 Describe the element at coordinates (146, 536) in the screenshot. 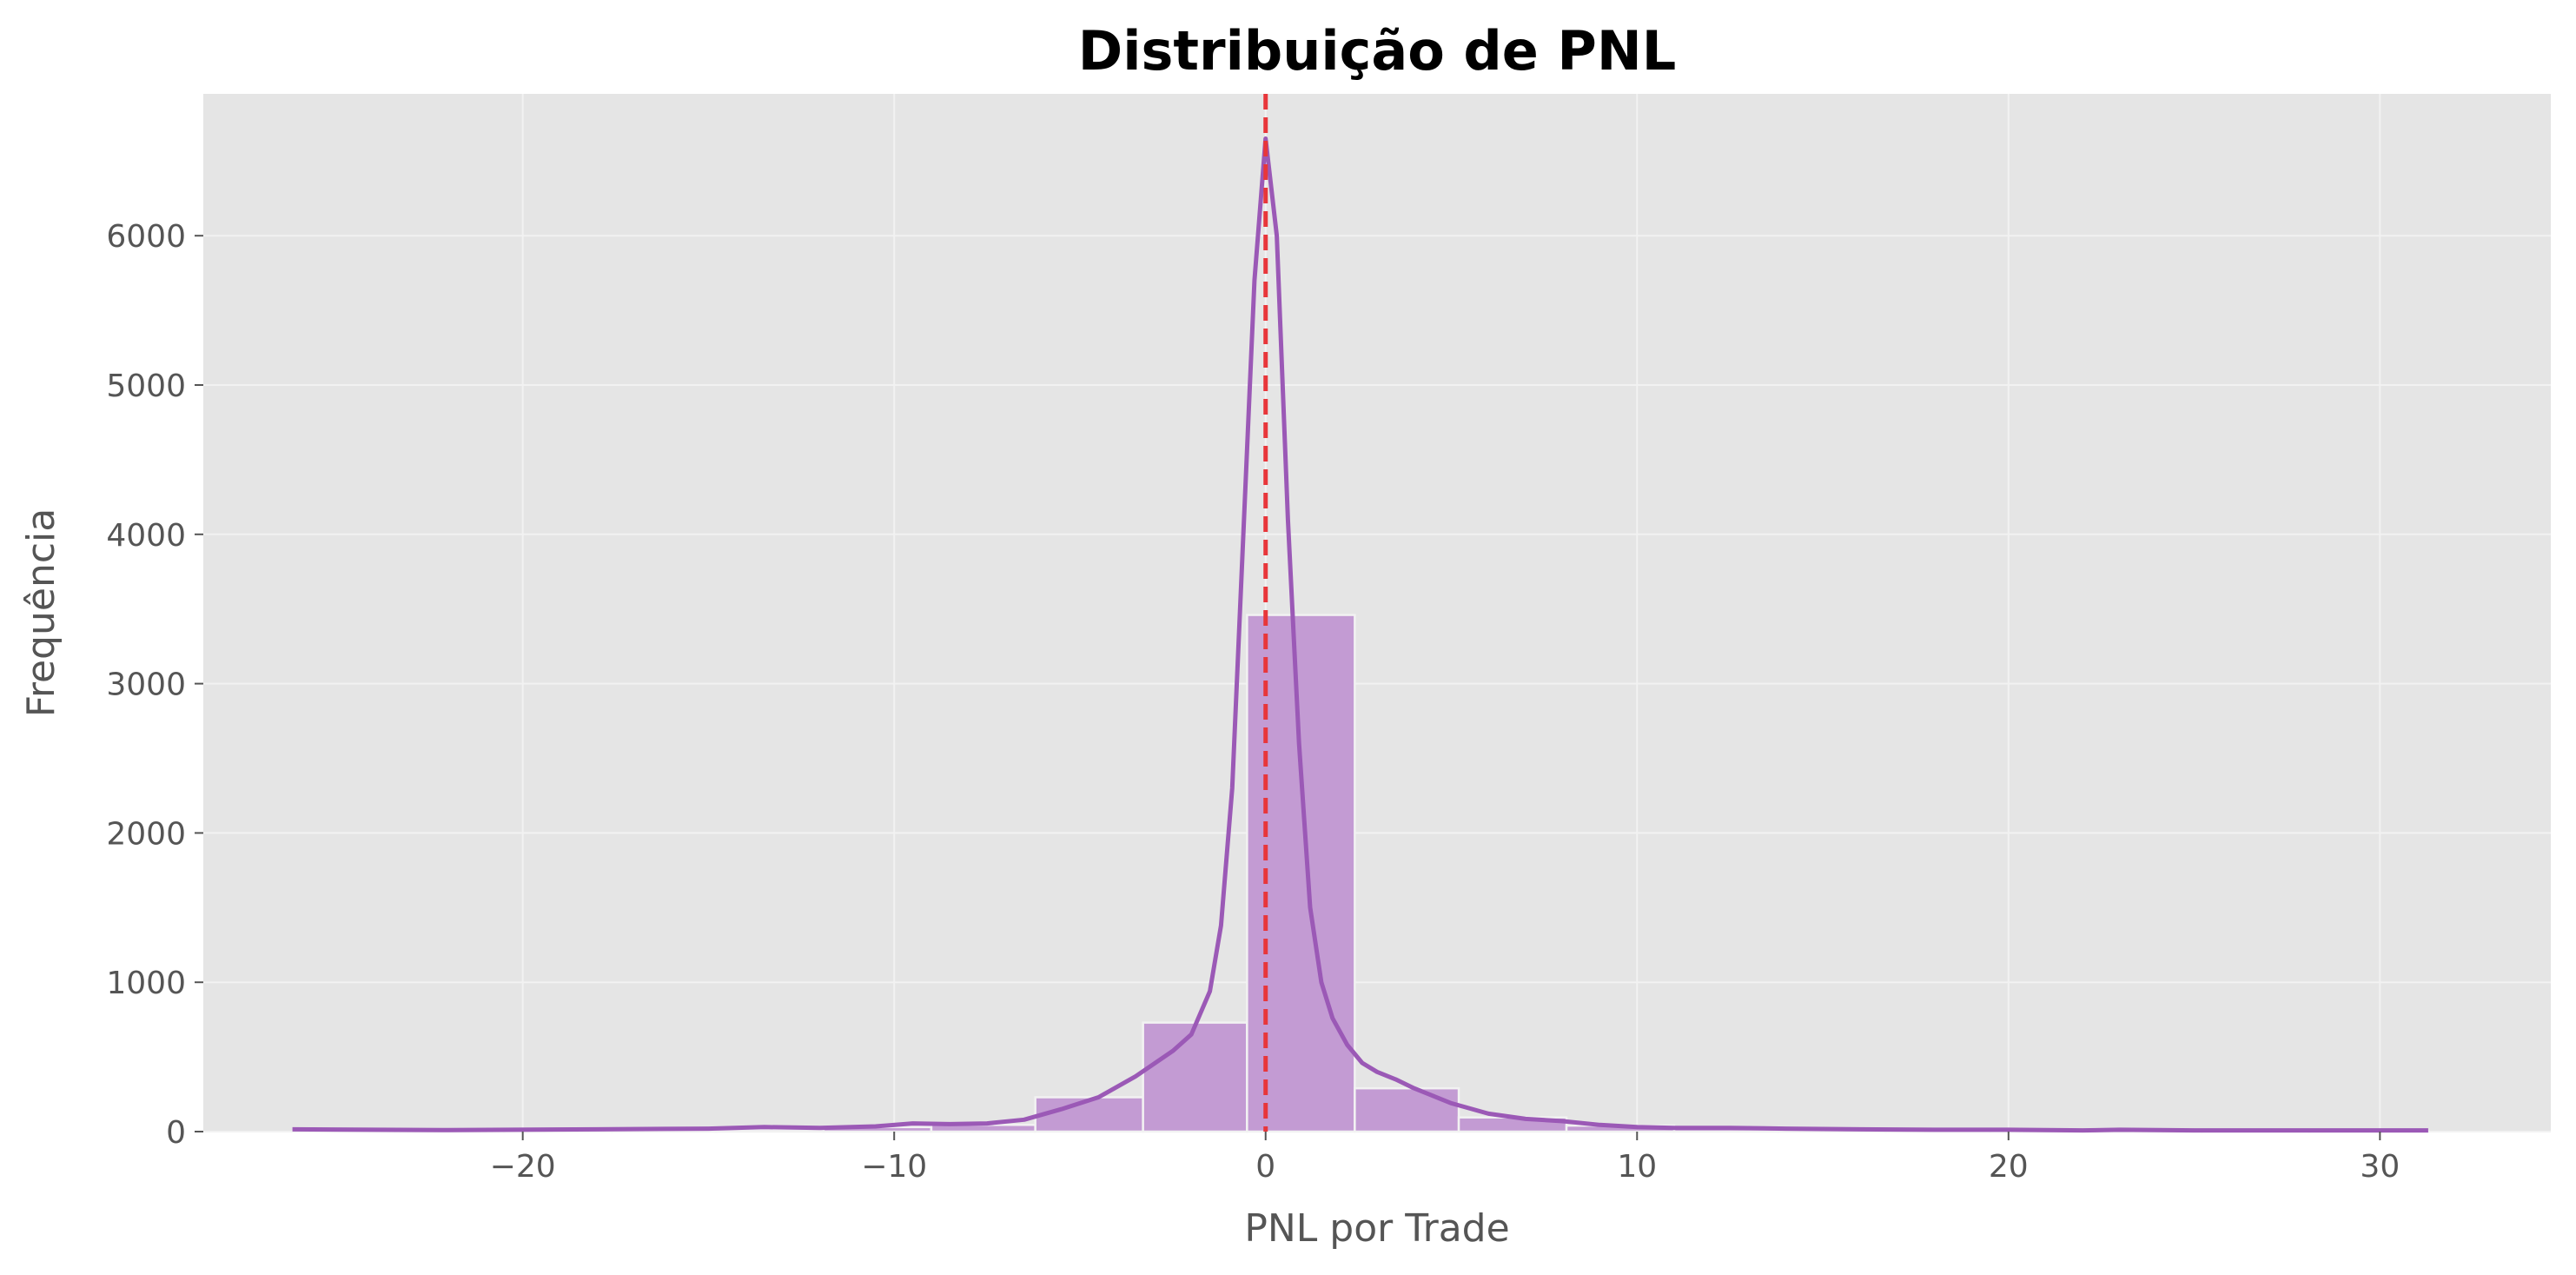

I see `y-tick-label: 4000` at that location.